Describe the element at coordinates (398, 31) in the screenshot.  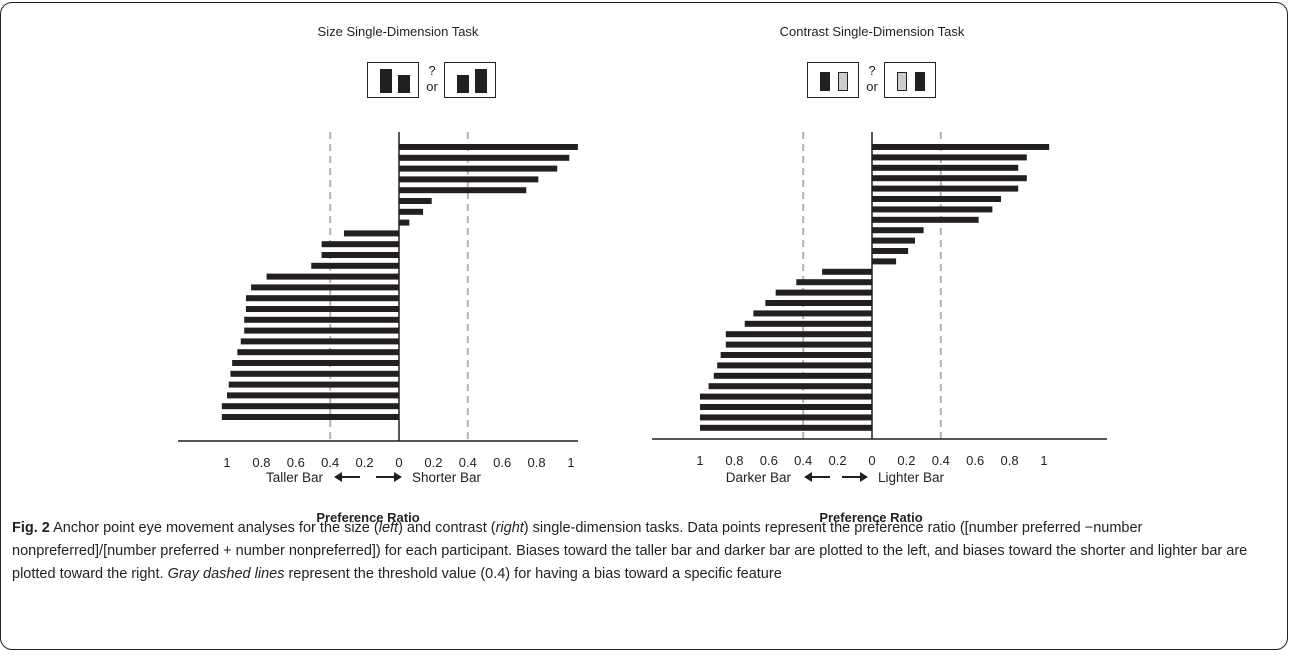
I see `panel-title: Size Single-Dimension Task` at that location.